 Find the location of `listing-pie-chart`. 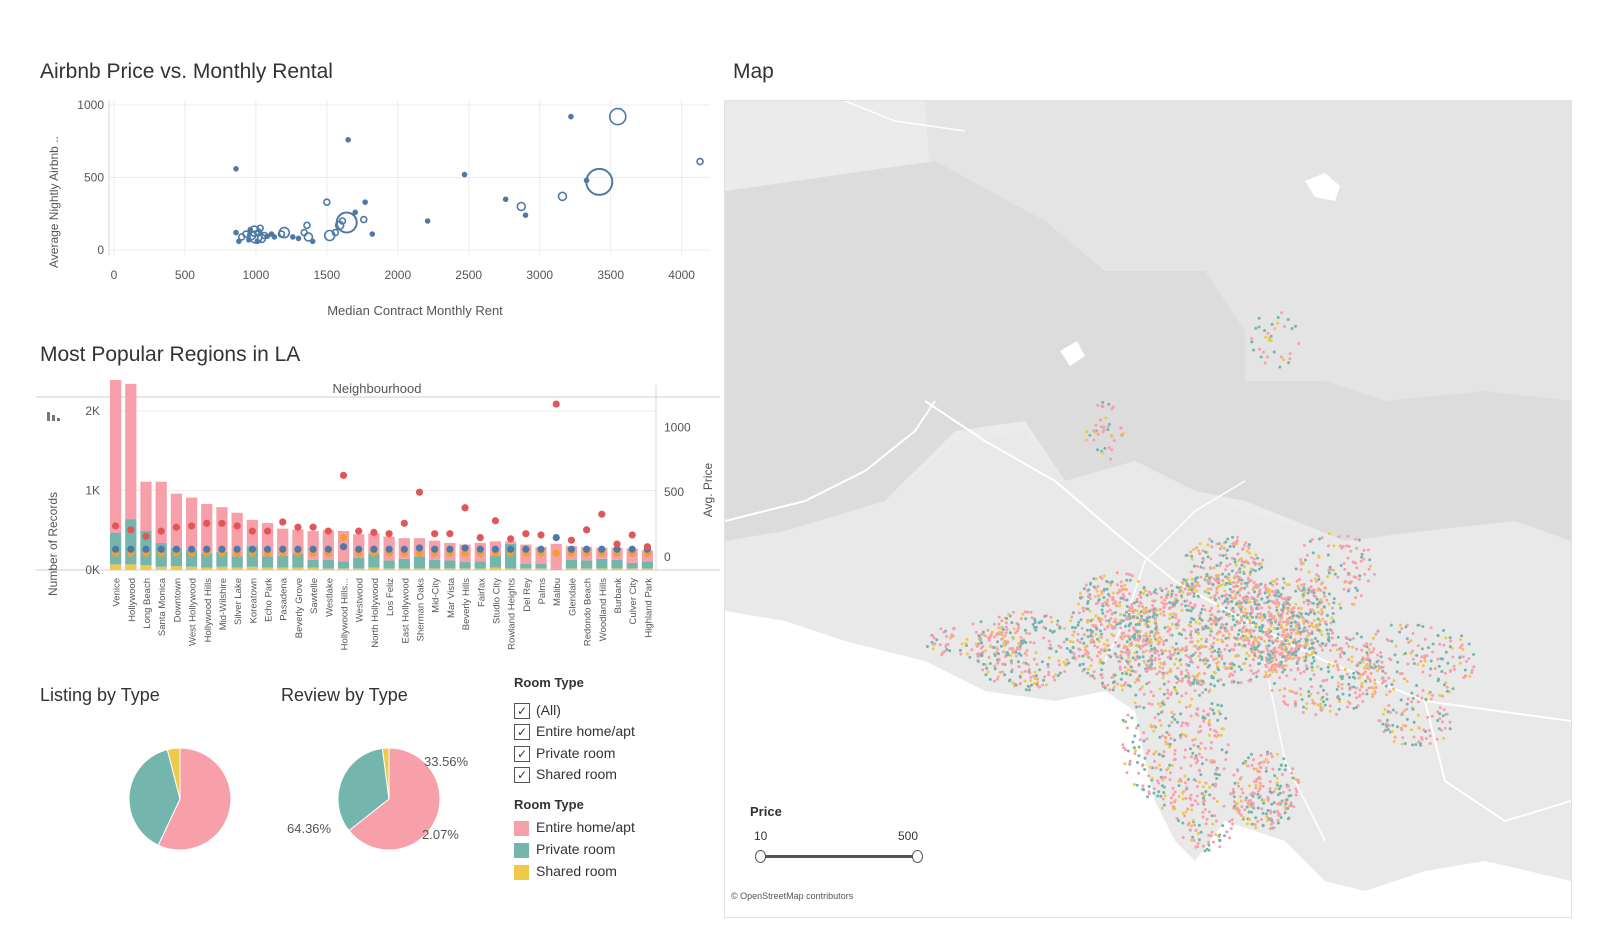

listing-pie-chart is located at coordinates (160, 818).